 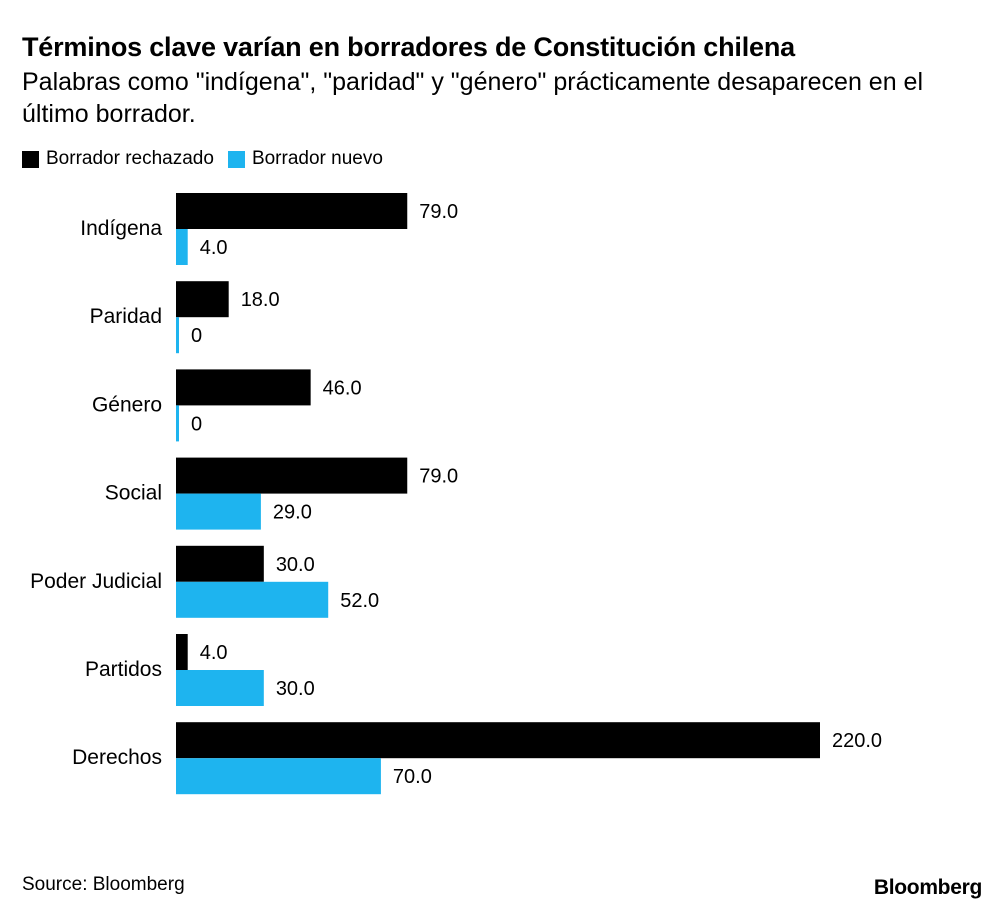 What do you see at coordinates (359, 601) in the screenshot?
I see `data-label-poder-judicial-nuevo: 52.0` at bounding box center [359, 601].